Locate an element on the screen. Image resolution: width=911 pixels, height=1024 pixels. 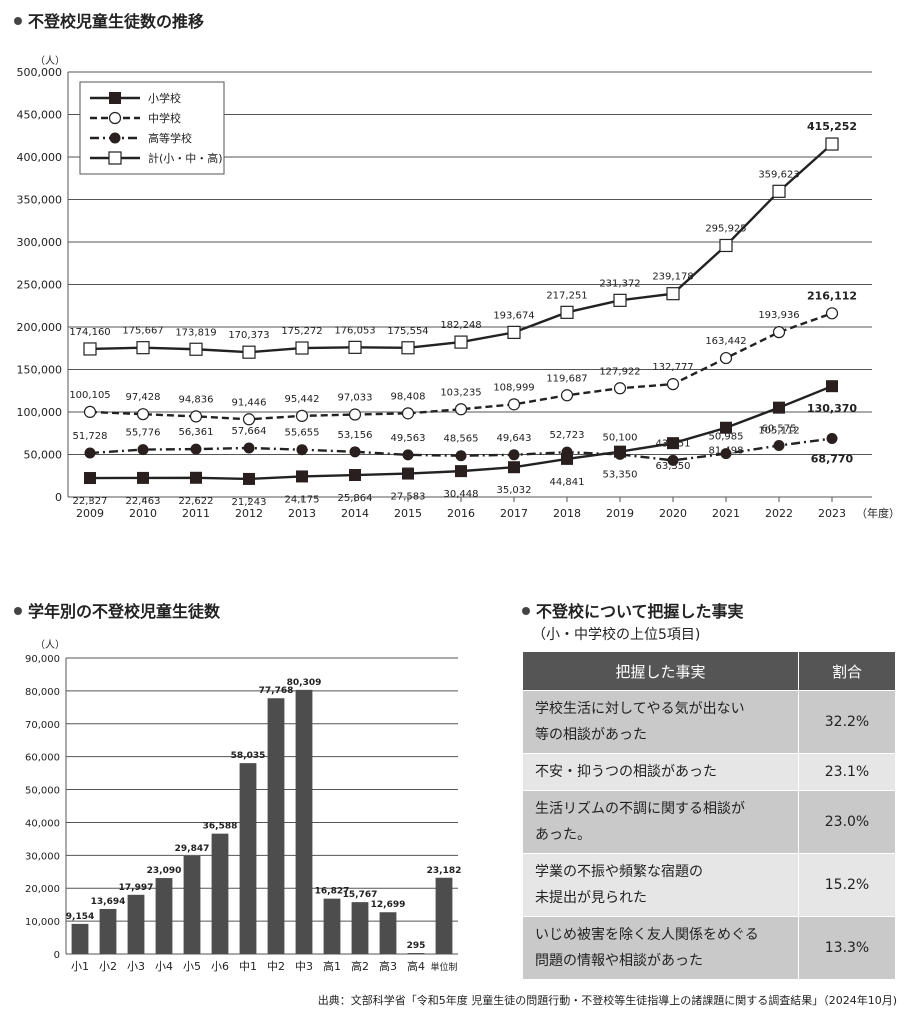
x-tick-label: 小6 is located at coordinates (220, 966).